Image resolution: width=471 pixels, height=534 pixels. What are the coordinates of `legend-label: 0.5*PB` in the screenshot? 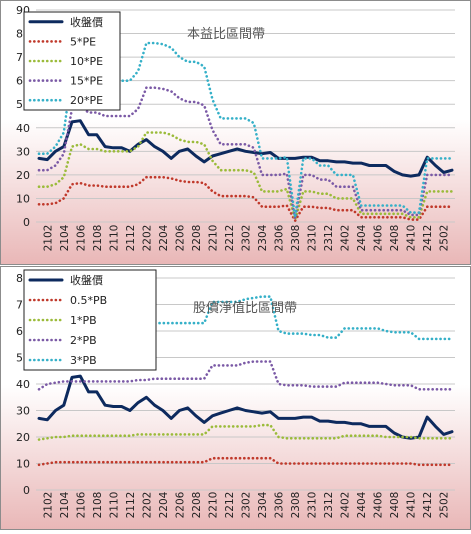 It's located at (88, 300).